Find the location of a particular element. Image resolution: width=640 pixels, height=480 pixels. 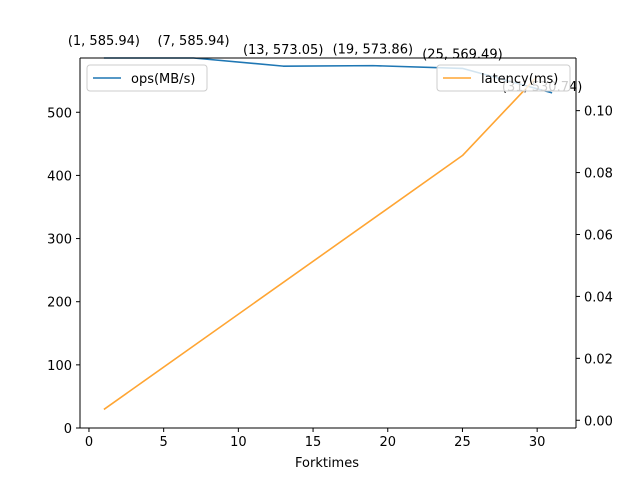

left-y-tick-label: 400 is located at coordinates (59, 176).